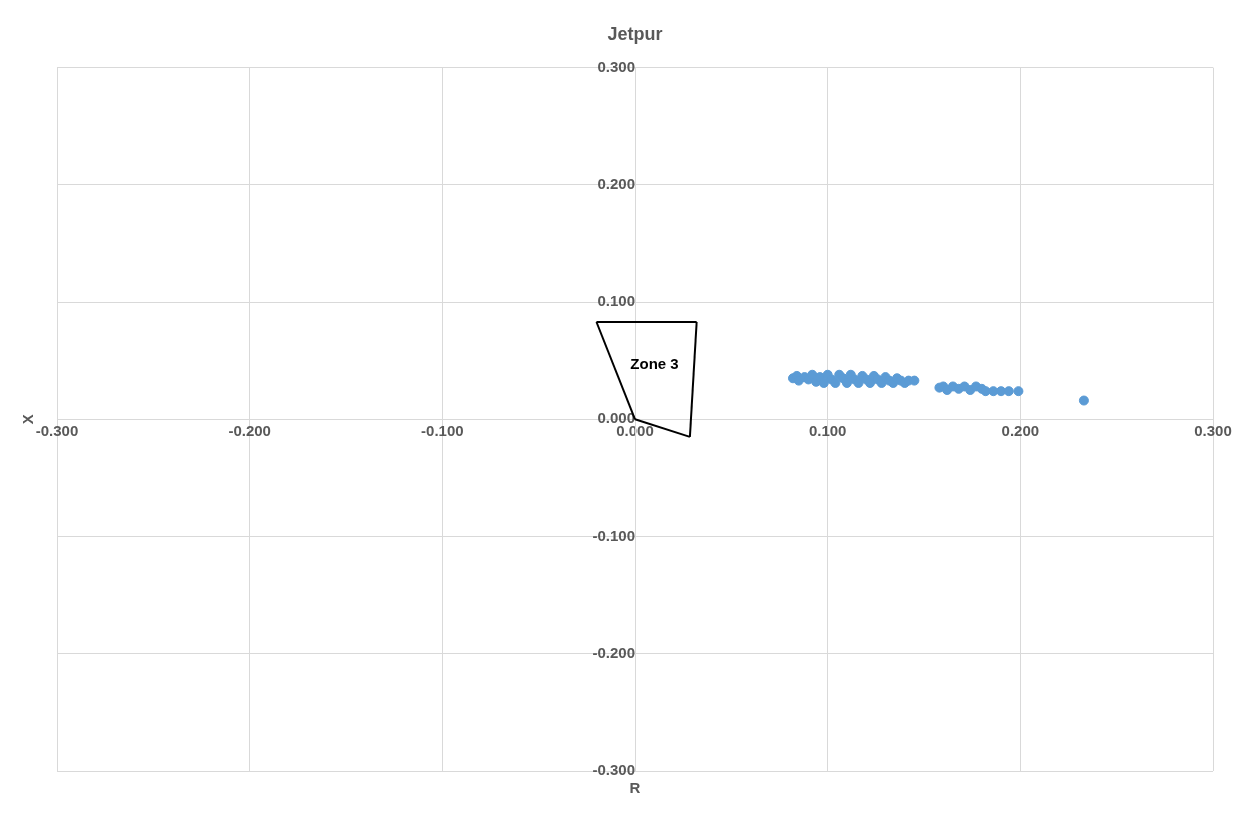  I want to click on y-tick-label: -0.300, so click(613, 770).